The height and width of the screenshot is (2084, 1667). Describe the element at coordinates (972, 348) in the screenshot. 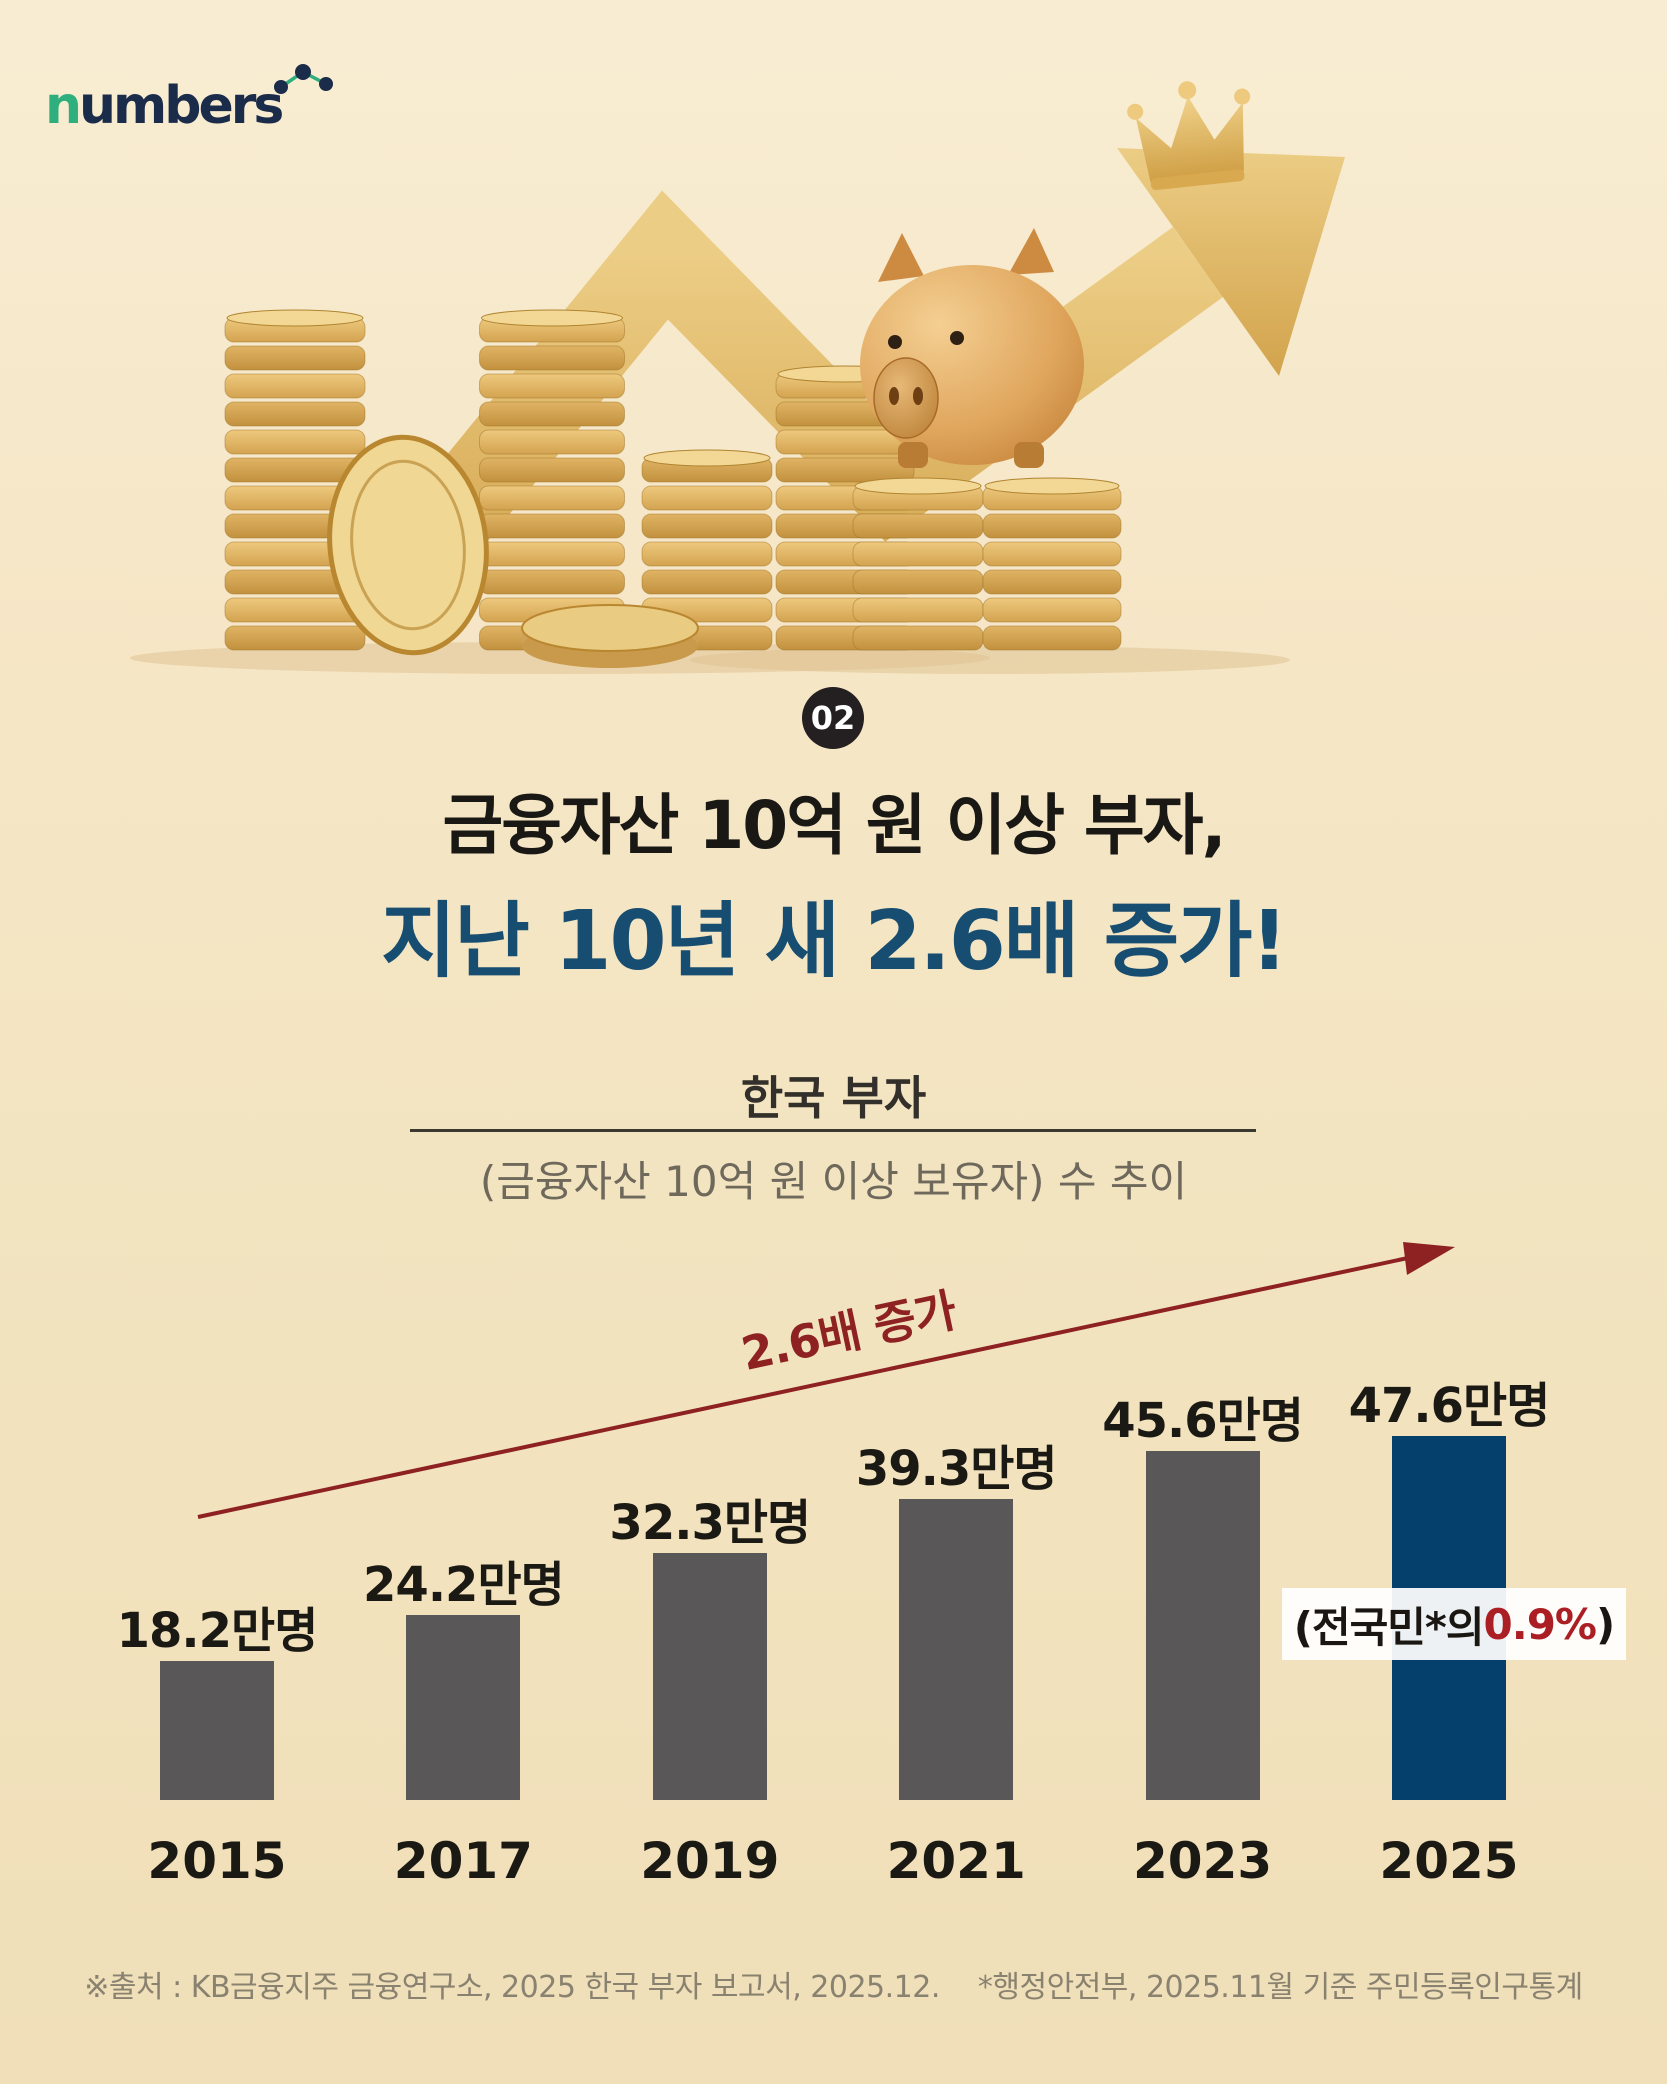

I see `piggy-bank-icon` at that location.